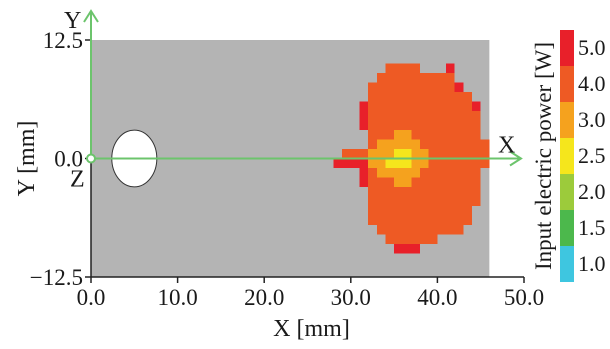 Image resolution: width=610 pixels, height=349 pixels. What do you see at coordinates (437, 297) in the screenshot?
I see `x-tick-label: 40.0` at bounding box center [437, 297].